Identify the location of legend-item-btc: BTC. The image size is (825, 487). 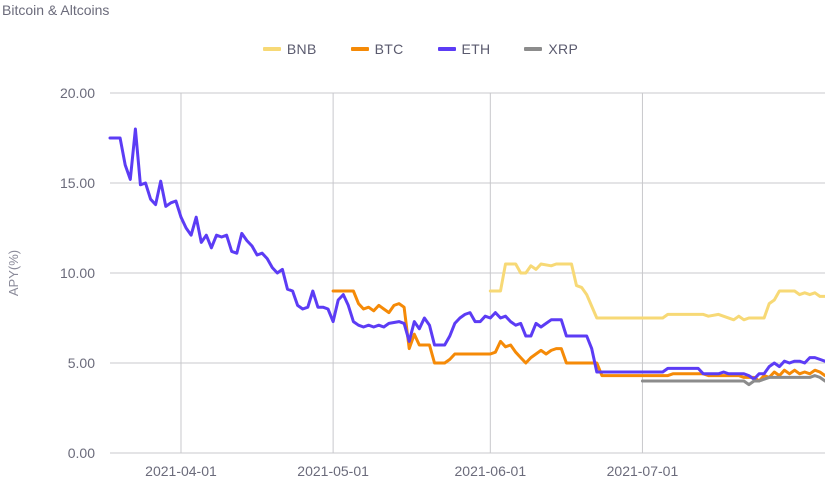
(369, 49).